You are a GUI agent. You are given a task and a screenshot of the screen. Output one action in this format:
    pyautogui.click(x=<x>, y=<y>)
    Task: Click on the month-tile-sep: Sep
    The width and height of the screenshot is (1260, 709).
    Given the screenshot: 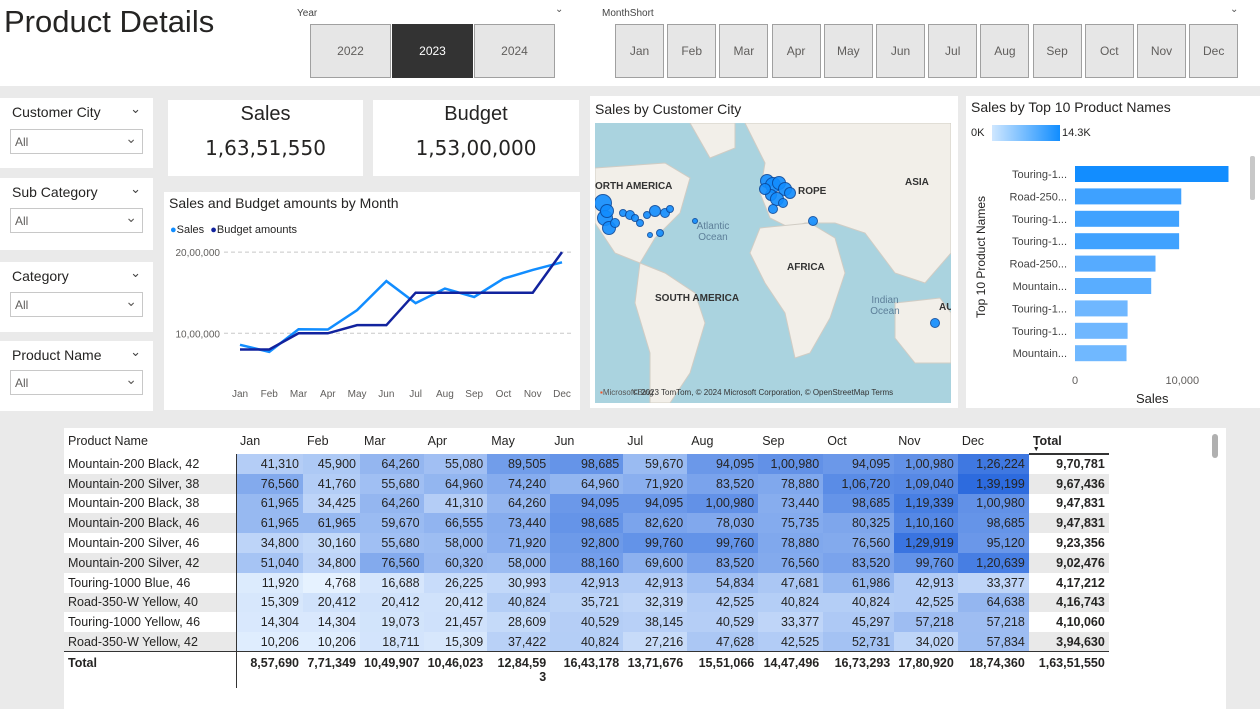 What is the action you would take?
    pyautogui.click(x=1057, y=51)
    